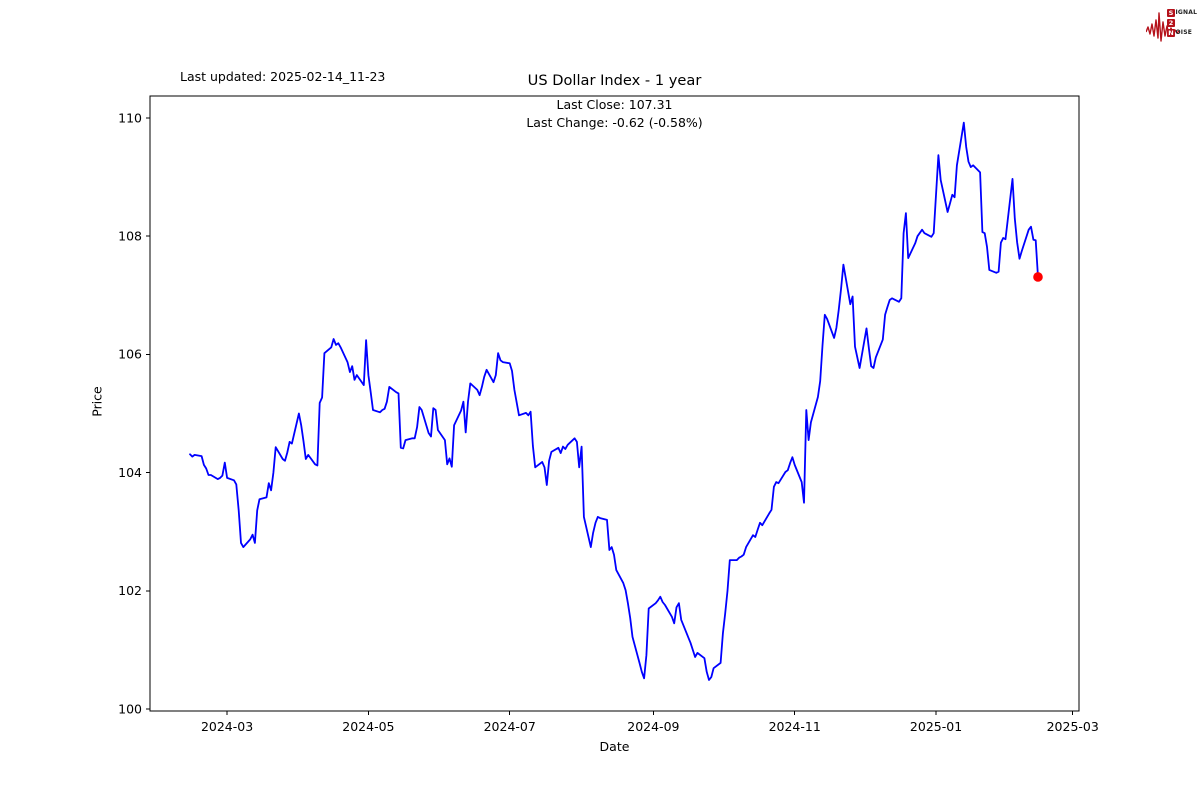  What do you see at coordinates (1182, 12) in the screenshot?
I see `logo-row-signal: S IGNAL` at bounding box center [1182, 12].